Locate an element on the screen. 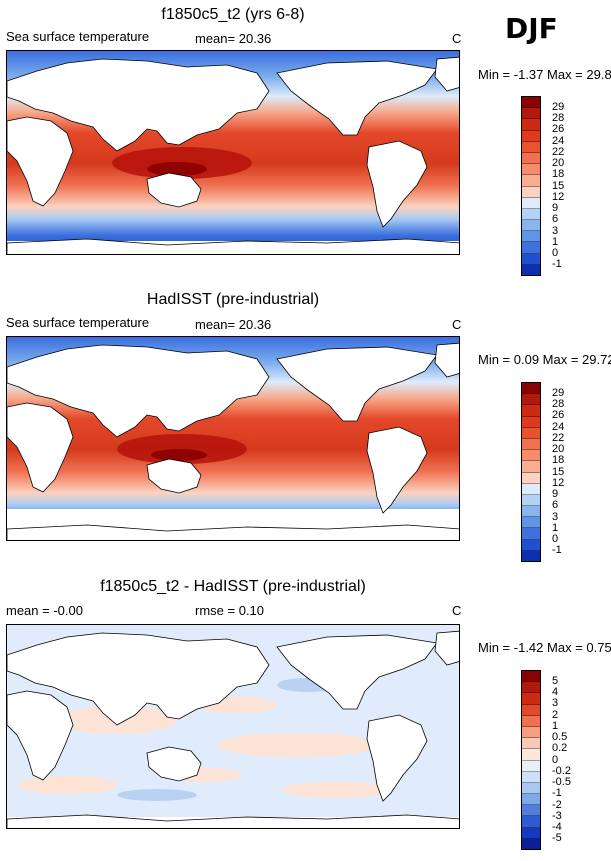  panel3-units: C is located at coordinates (457, 610).